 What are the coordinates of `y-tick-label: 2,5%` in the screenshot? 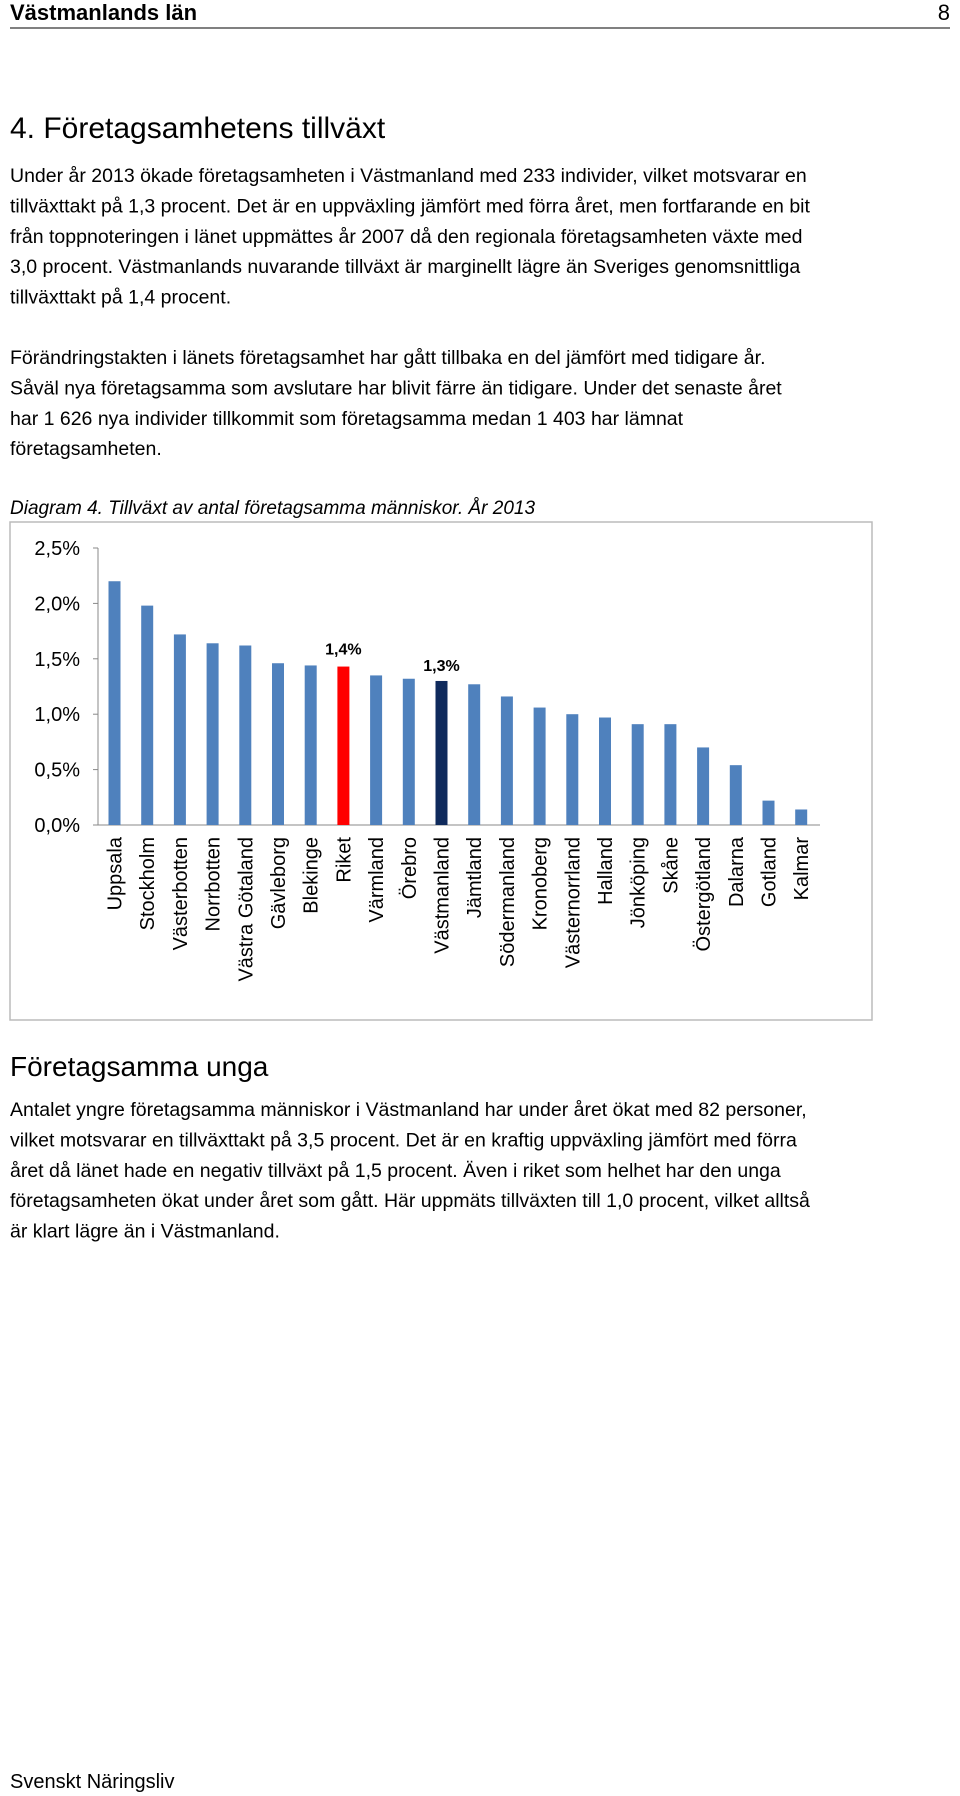 It's located at (57, 549).